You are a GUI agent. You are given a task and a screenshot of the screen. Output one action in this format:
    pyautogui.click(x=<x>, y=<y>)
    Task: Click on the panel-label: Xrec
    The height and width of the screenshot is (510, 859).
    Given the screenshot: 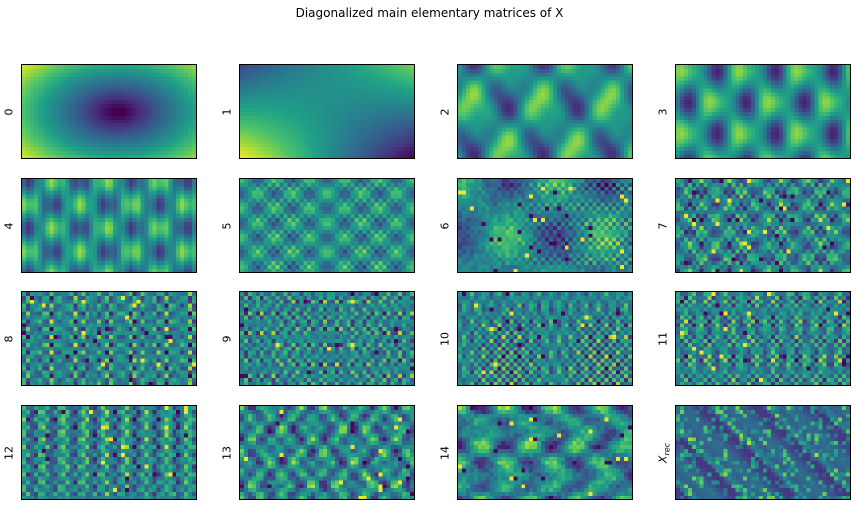 What is the action you would take?
    pyautogui.click(x=664, y=452)
    